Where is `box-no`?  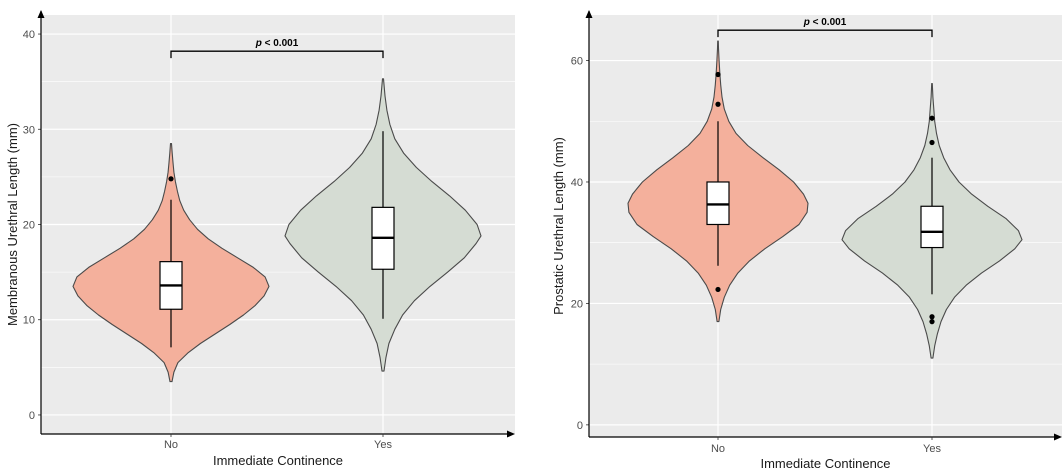 box-no is located at coordinates (718, 203).